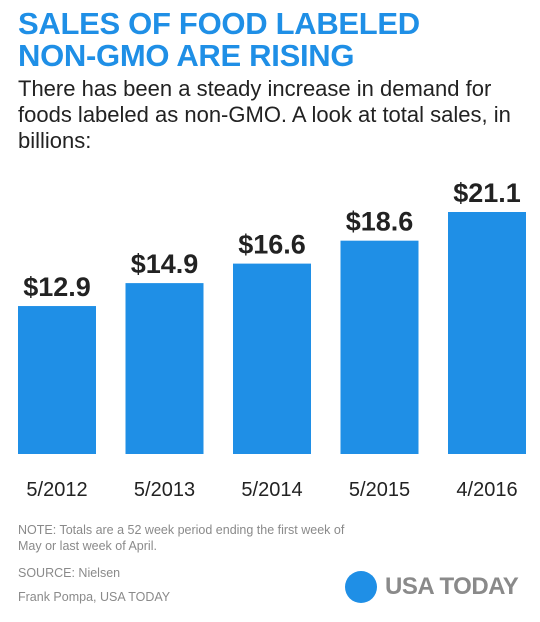  I want to click on bar-value-label: $21.1, so click(487, 193).